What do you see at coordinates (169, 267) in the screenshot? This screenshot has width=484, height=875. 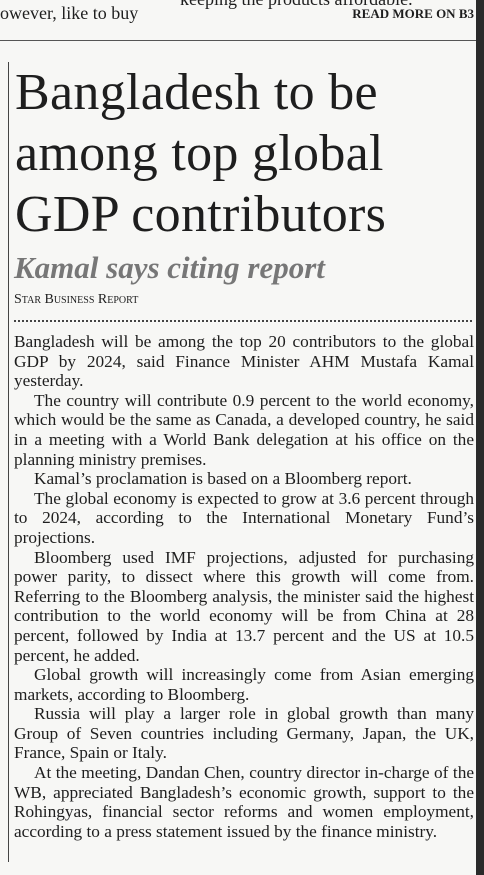 I see `subhead: Kamal says citing report` at bounding box center [169, 267].